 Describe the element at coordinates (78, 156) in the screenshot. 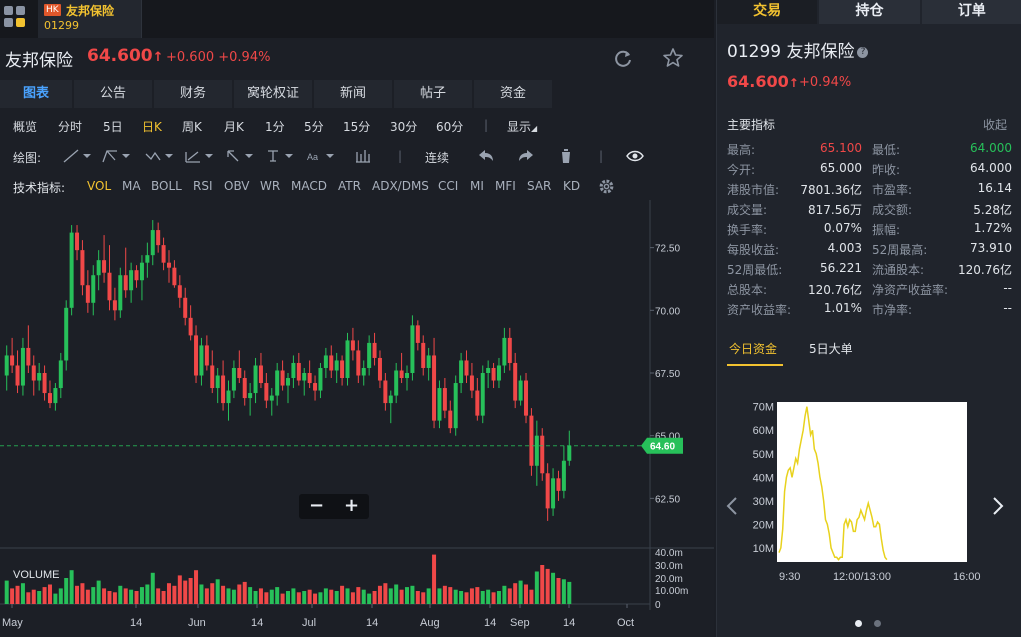

I see `line-tool-icon` at that location.